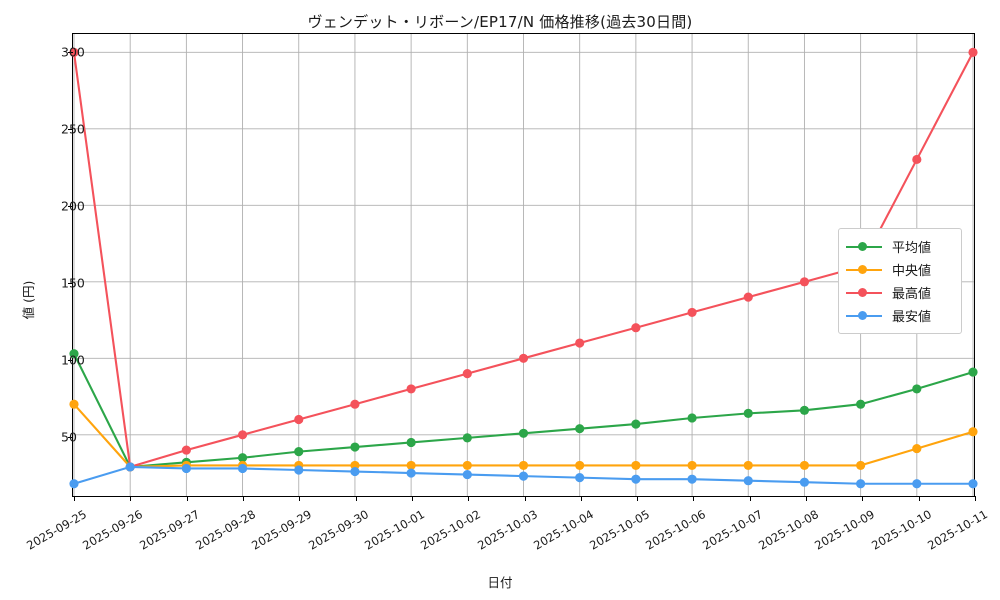 This screenshot has width=1000, height=600. I want to click on chart-legend: 平均値中央値最高値最安値, so click(900, 281).